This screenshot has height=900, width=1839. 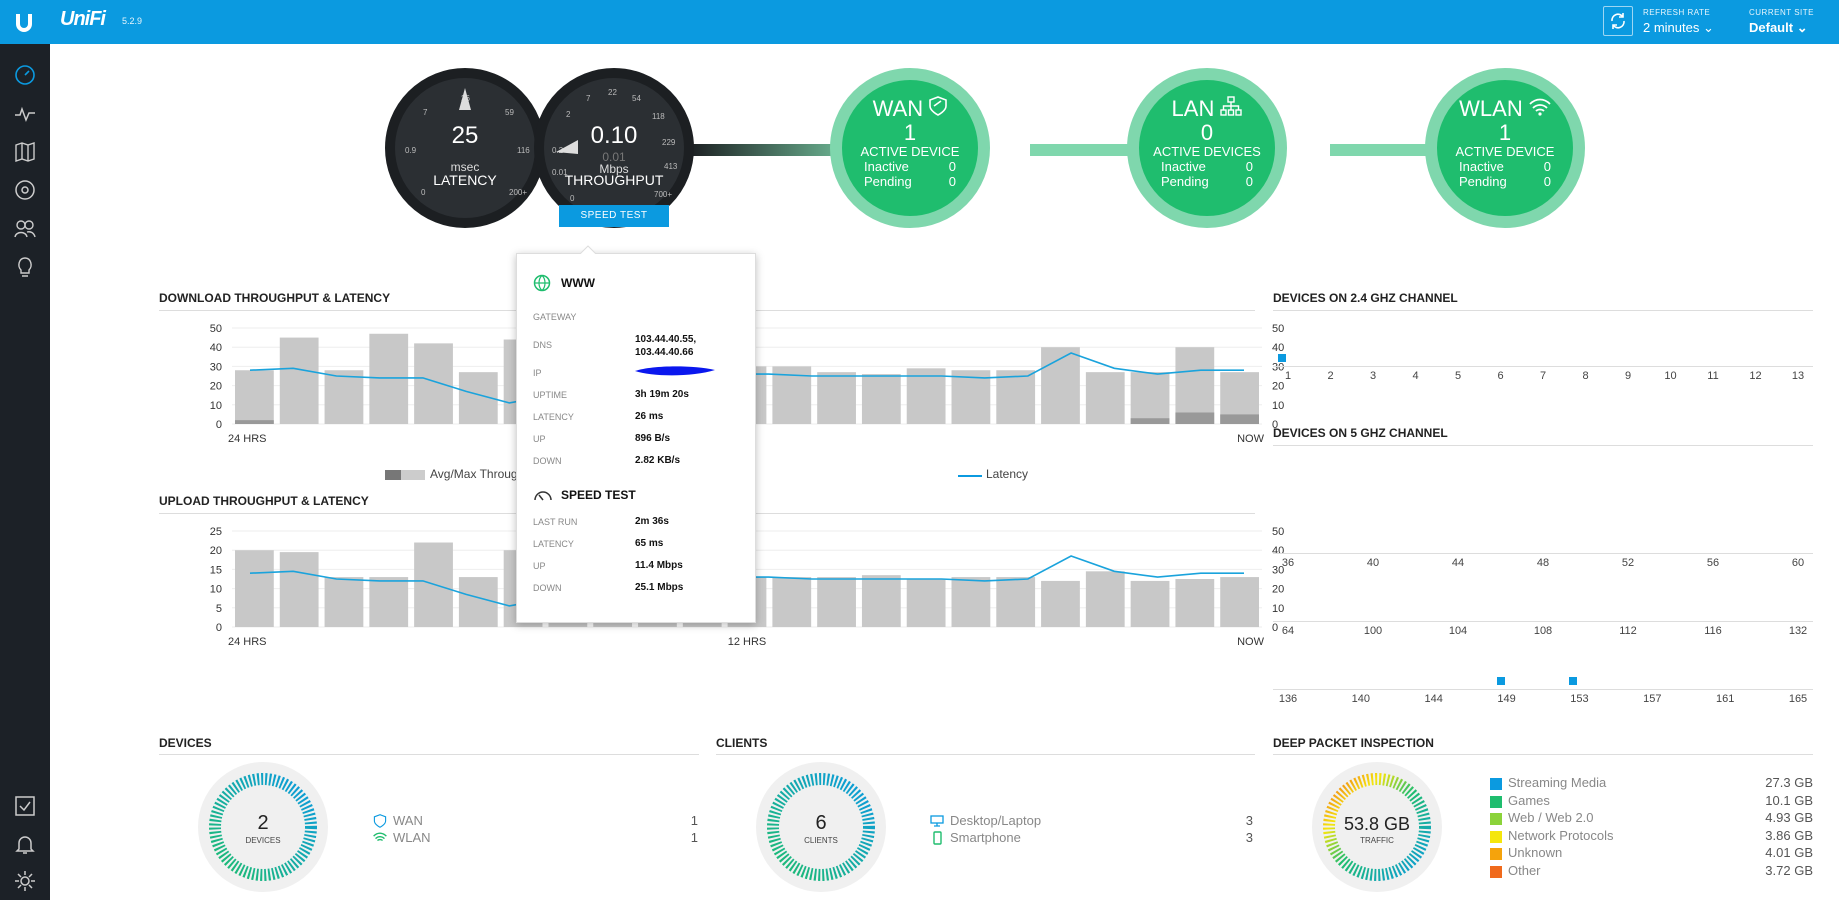 I want to click on dns-value-1: 103.44.40.55,, so click(x=666, y=339).